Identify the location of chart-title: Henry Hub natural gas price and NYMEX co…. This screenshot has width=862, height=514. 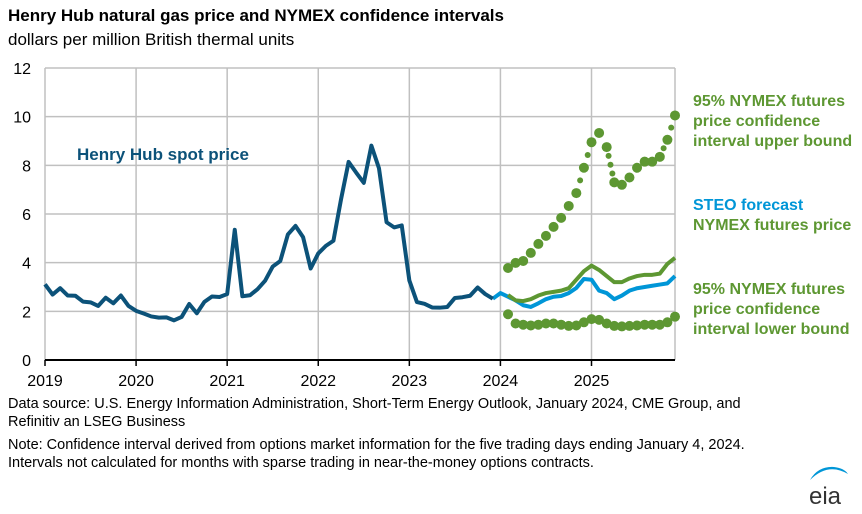
(256, 15).